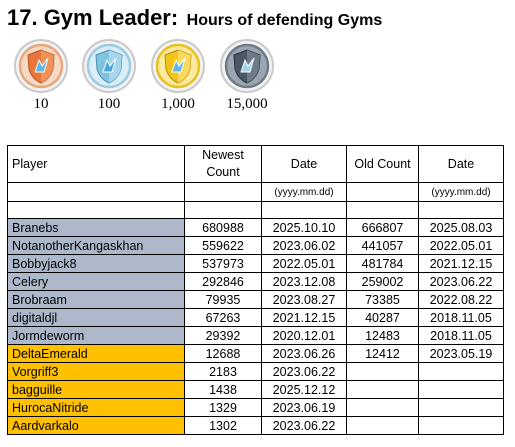 This screenshot has height=447, width=515. I want to click on newest-count: 292846, so click(223, 281).